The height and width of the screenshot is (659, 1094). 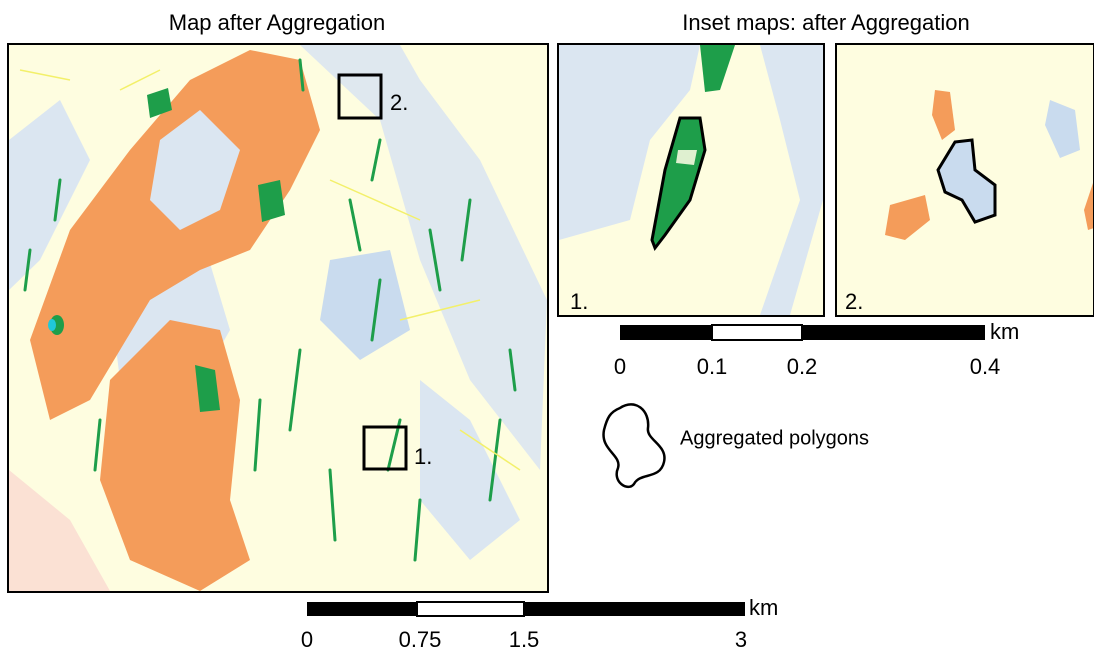 I want to click on inset-marker: 1., so click(x=423, y=456).